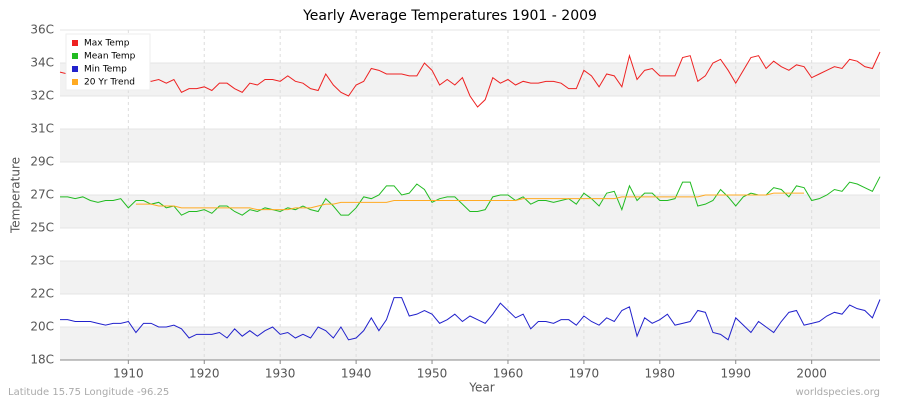 The image size is (900, 400). I want to click on y-tick-label: 27C, so click(42, 195).